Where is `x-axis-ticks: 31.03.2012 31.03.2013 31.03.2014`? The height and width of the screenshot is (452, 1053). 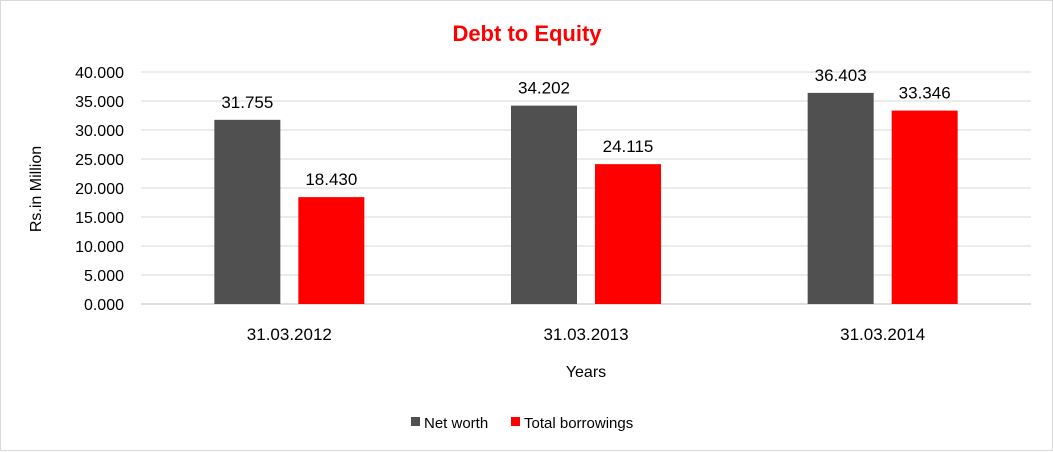
x-axis-ticks: 31.03.2012 31.03.2013 31.03.2014 is located at coordinates (586, 334).